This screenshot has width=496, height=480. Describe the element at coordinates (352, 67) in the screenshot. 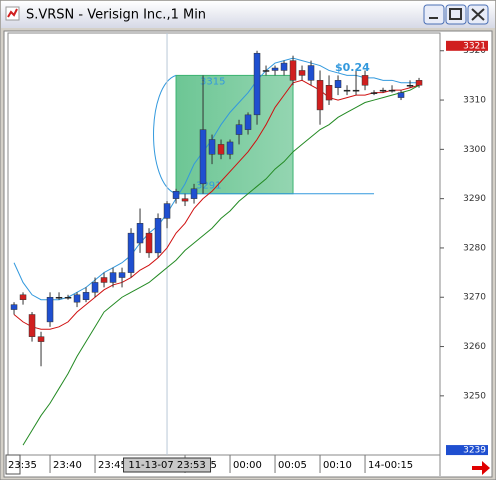

I see `change-label: $0.24` at that location.